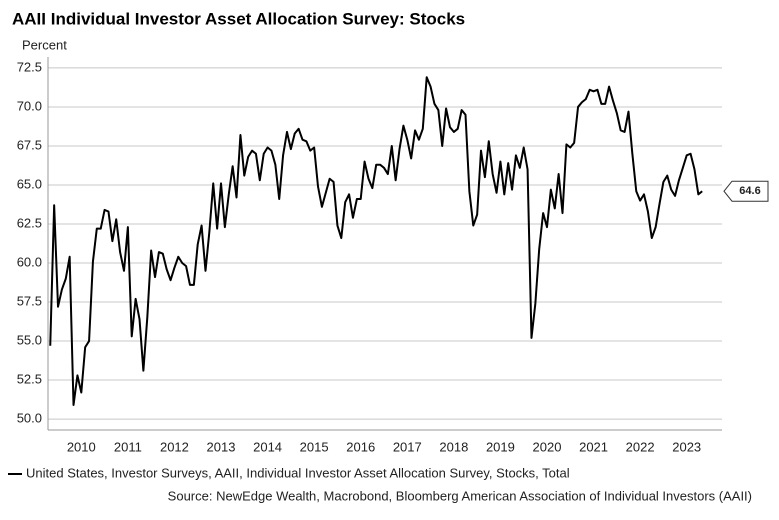 Image resolution: width=779 pixels, height=520 pixels. What do you see at coordinates (174, 446) in the screenshot?
I see `x-tick-label: 2012` at bounding box center [174, 446].